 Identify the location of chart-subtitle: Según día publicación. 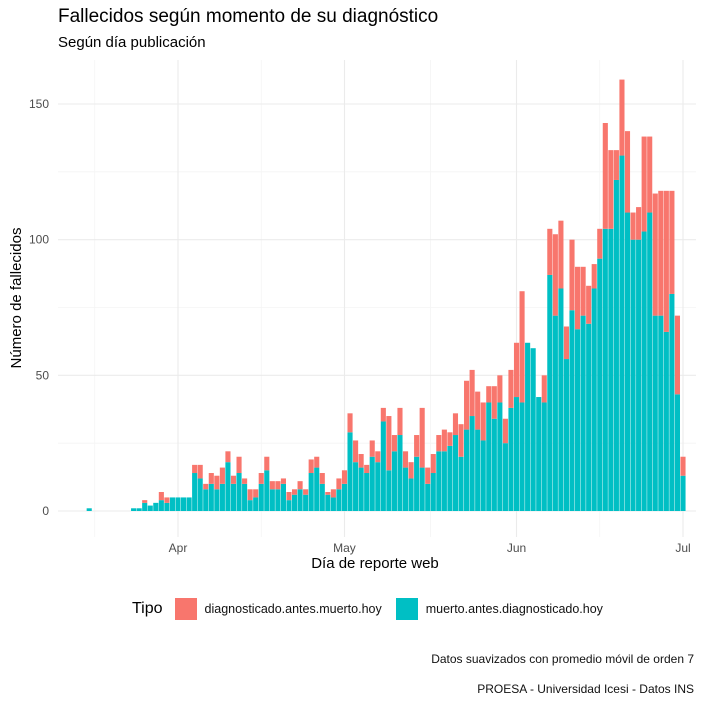
(132, 42).